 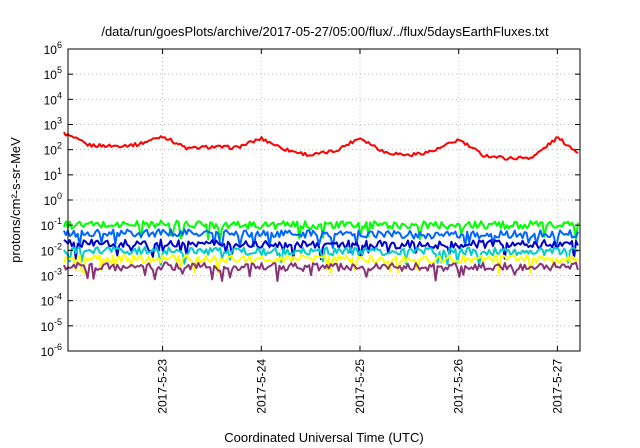 I want to click on y-tick-label: 10⁻⁵, so click(x=51, y=325).